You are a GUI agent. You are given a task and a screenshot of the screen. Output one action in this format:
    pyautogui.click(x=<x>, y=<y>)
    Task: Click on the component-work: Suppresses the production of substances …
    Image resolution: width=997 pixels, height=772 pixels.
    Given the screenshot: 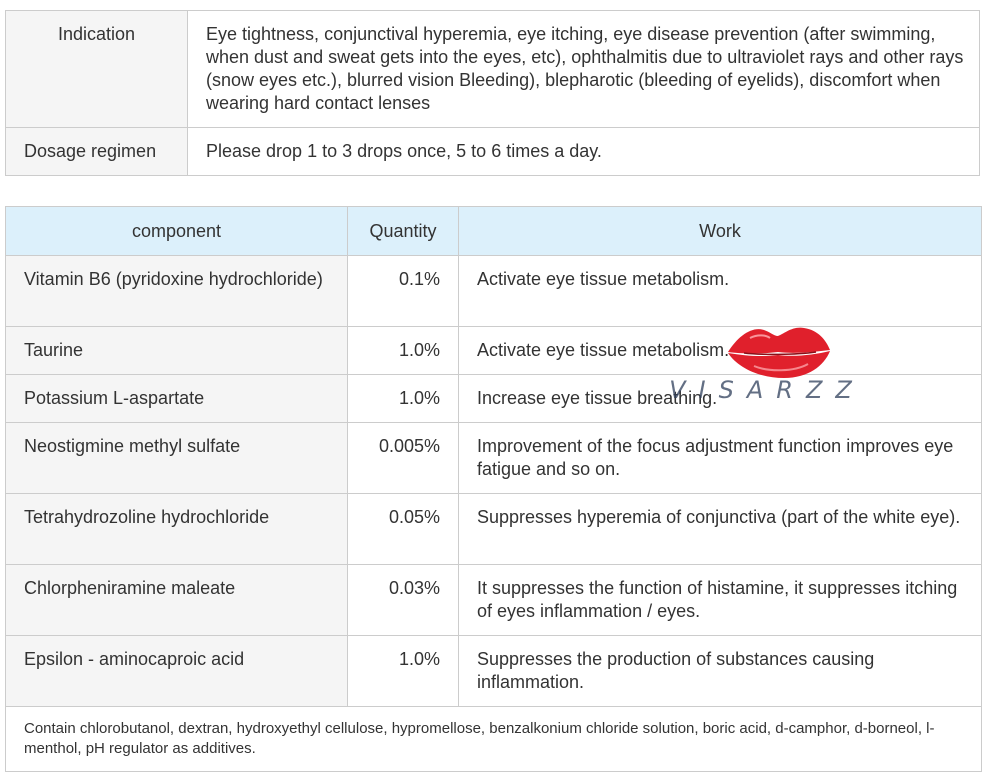 What is the action you would take?
    pyautogui.click(x=720, y=671)
    